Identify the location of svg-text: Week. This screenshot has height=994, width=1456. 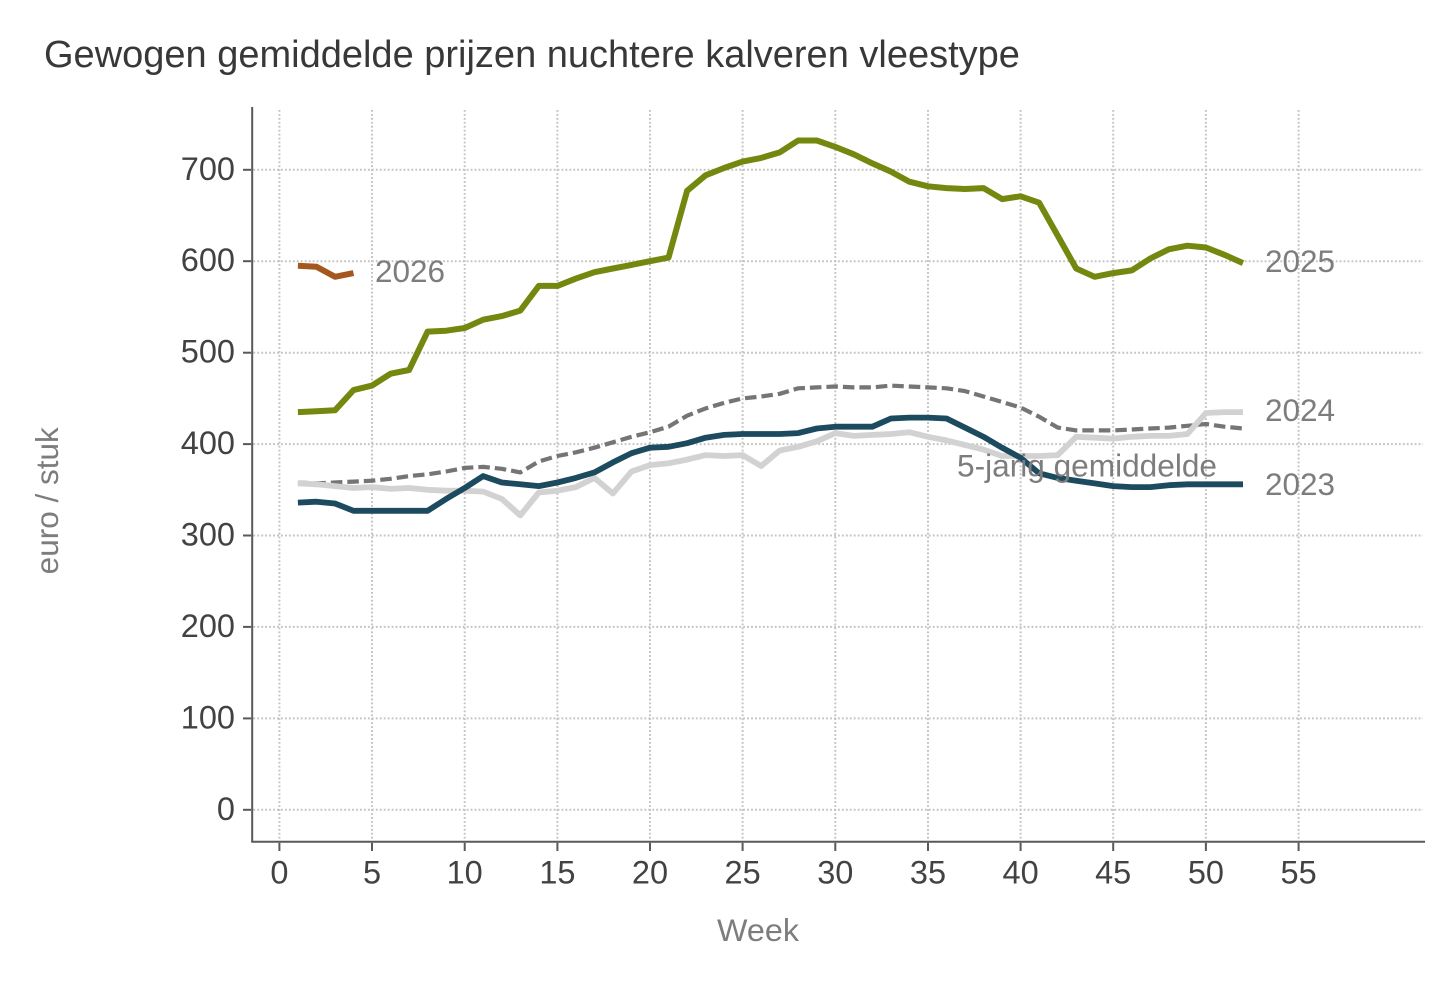
(758, 930).